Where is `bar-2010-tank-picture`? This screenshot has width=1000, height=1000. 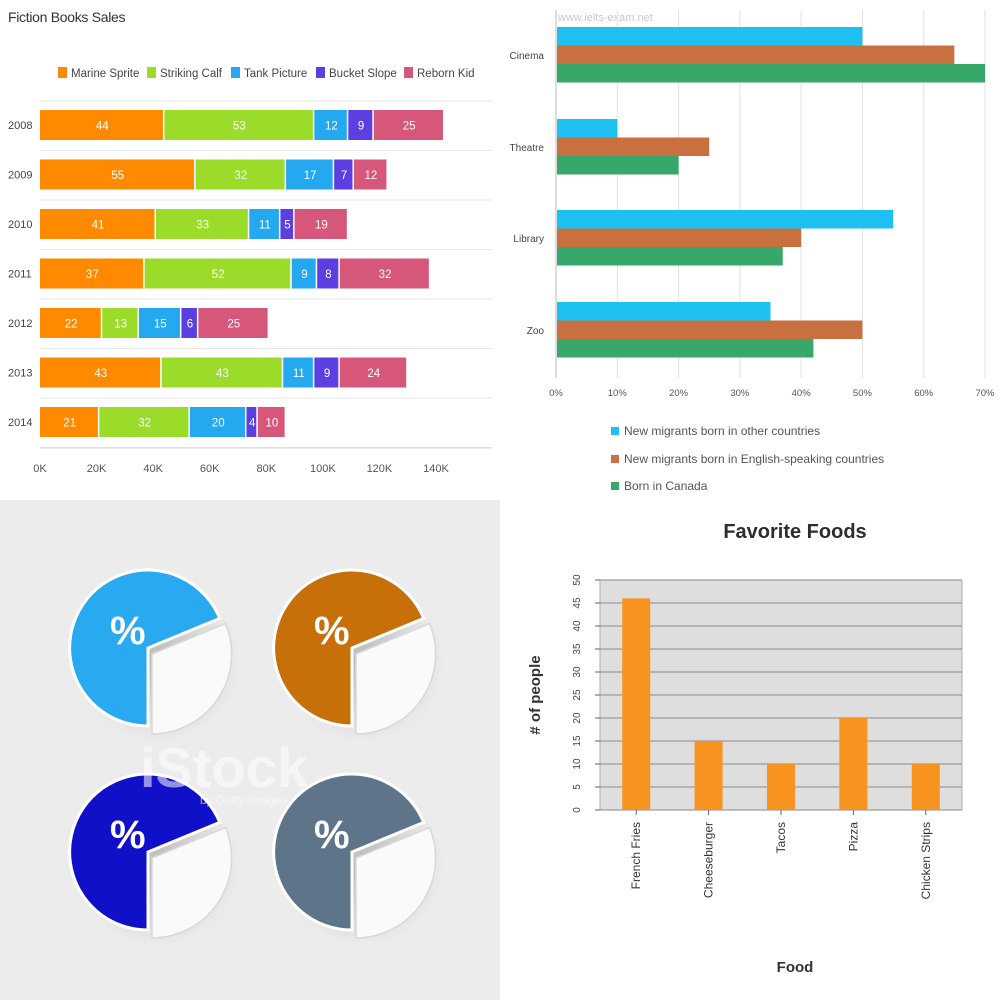 bar-2010-tank-picture is located at coordinates (264, 224).